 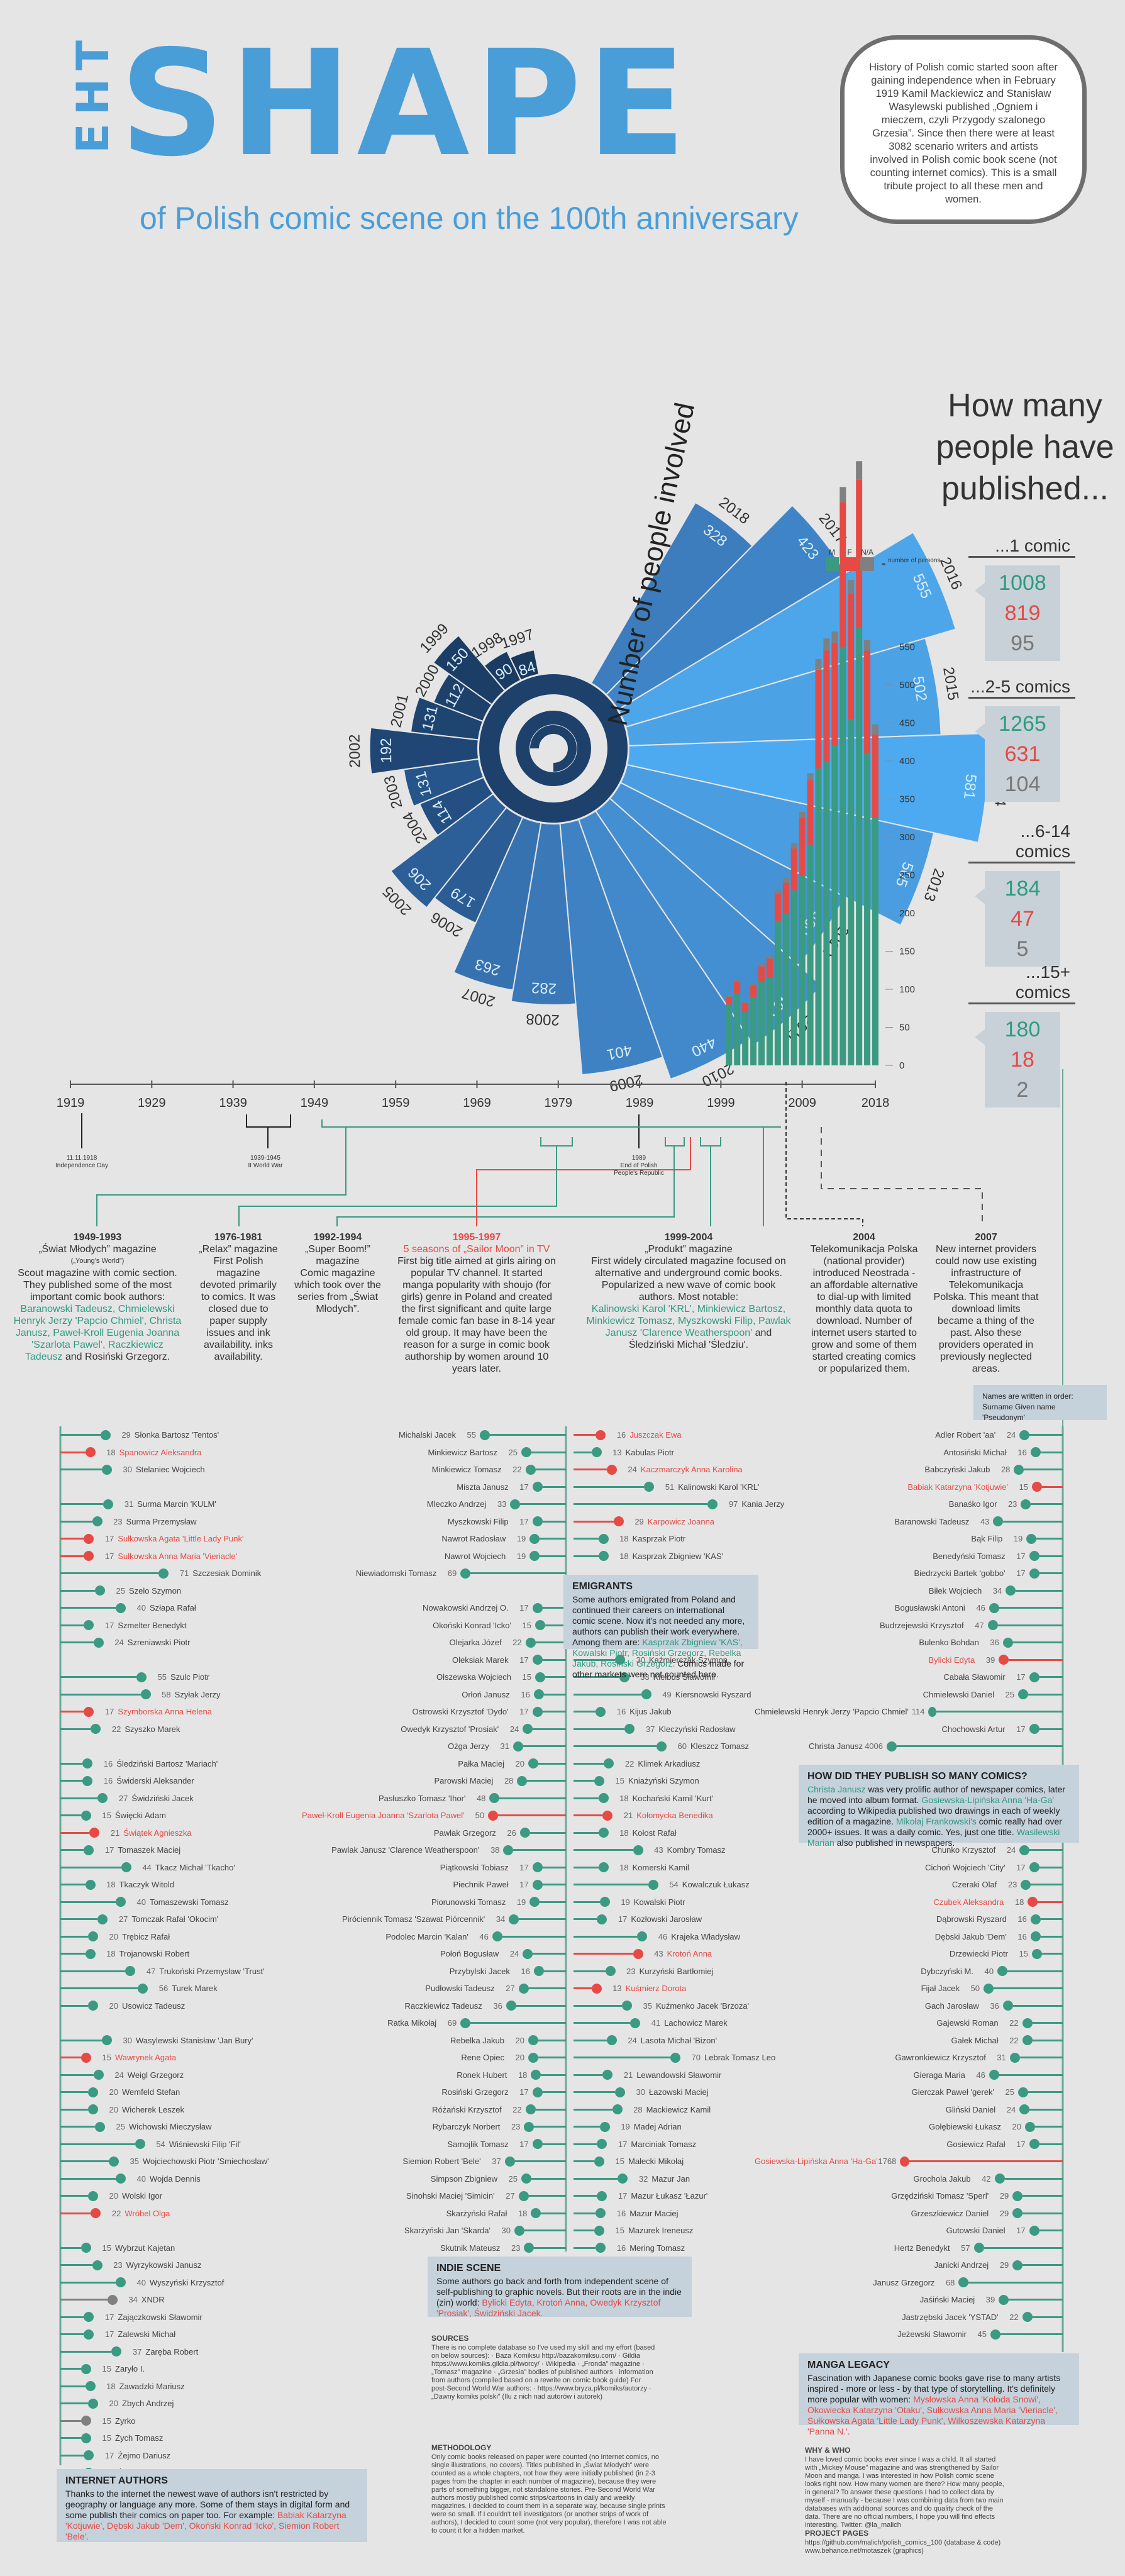 What do you see at coordinates (543, 914) in the screenshot?
I see `polar-bar-2008` at bounding box center [543, 914].